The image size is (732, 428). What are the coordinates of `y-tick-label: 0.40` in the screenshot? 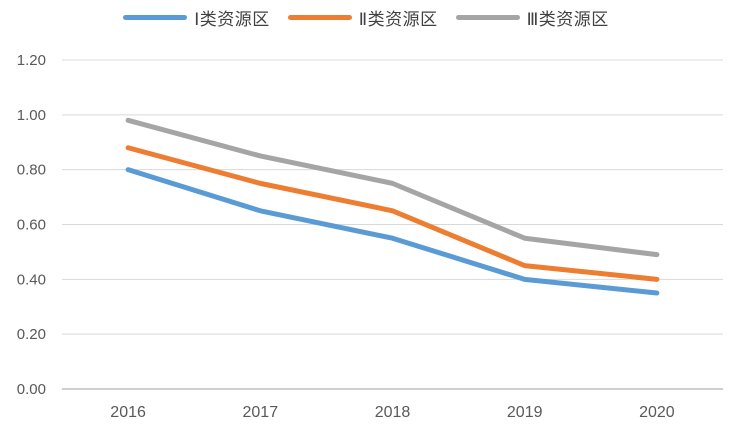 It's located at (31, 279).